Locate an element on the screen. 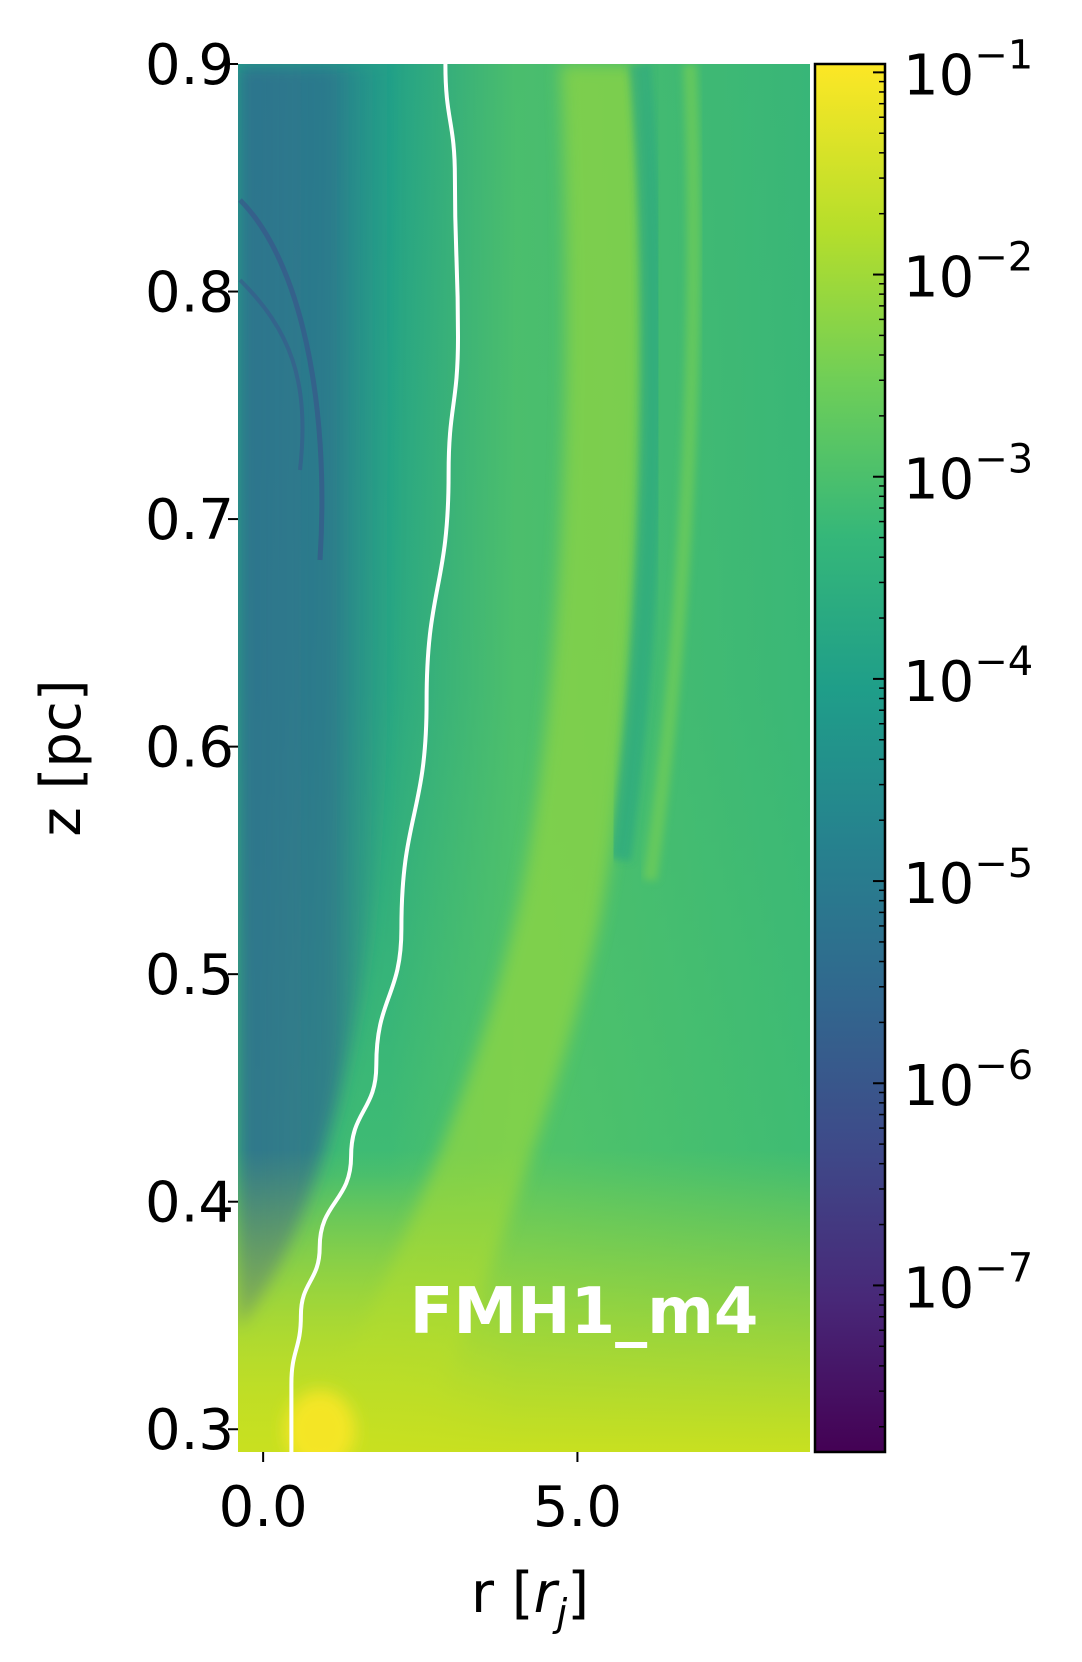 This screenshot has width=1082, height=1662. y-axis: 0.3 0.4 0.5 0.6 0.7 0.8 0.9 is located at coordinates (191, 748).